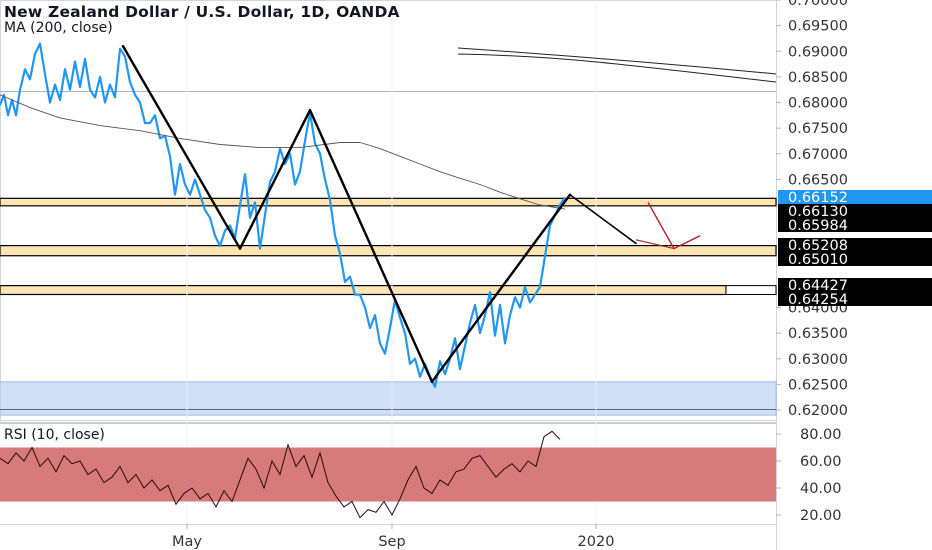  Describe the element at coordinates (821, 489) in the screenshot. I see `rsi-tick-label: 40.00` at that location.